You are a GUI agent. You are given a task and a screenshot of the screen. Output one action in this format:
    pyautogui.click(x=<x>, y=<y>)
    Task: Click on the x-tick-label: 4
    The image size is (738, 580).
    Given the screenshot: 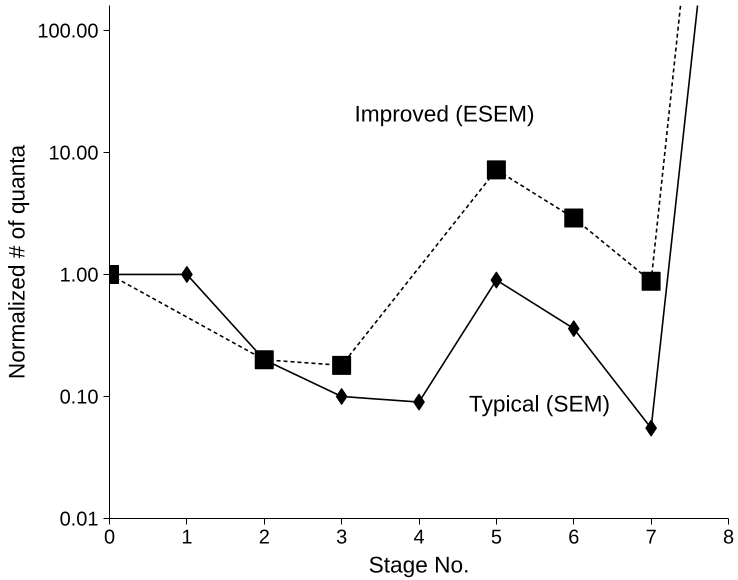 What is the action you would take?
    pyautogui.click(x=419, y=537)
    